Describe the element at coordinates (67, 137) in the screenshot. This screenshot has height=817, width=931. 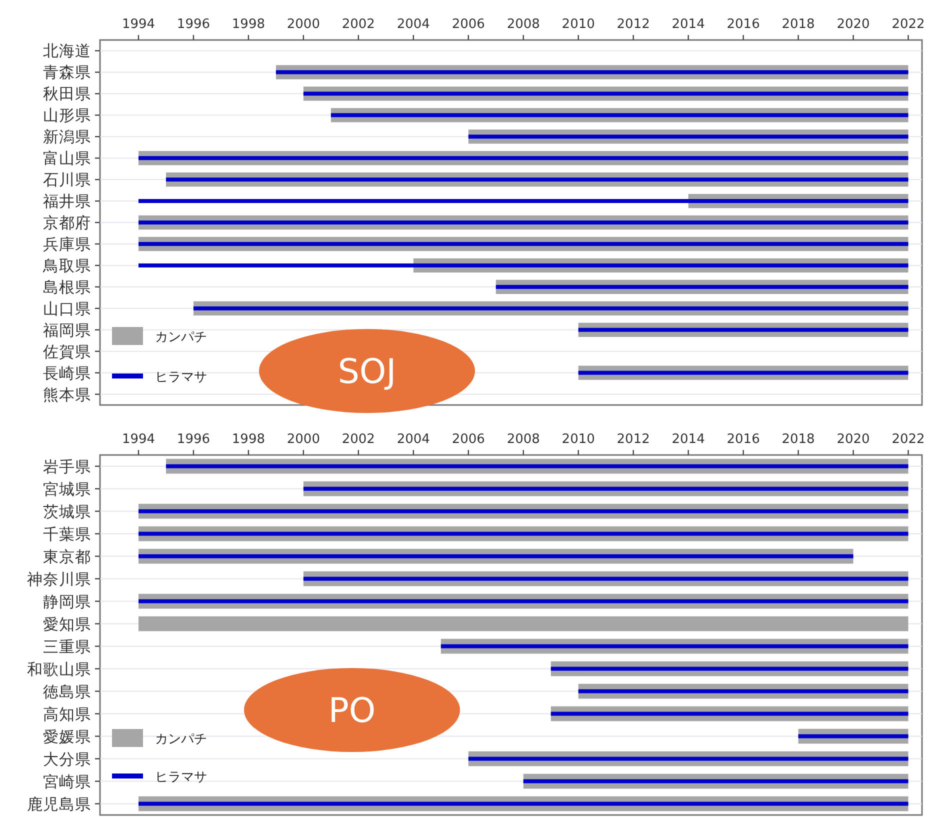
I see `y-tick-label: 新潟県` at that location.